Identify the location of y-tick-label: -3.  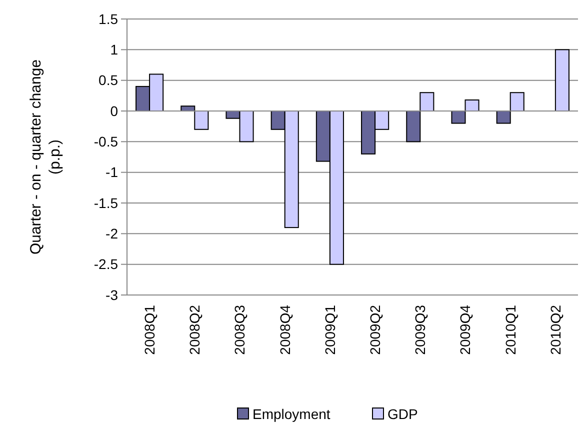
(112, 294).